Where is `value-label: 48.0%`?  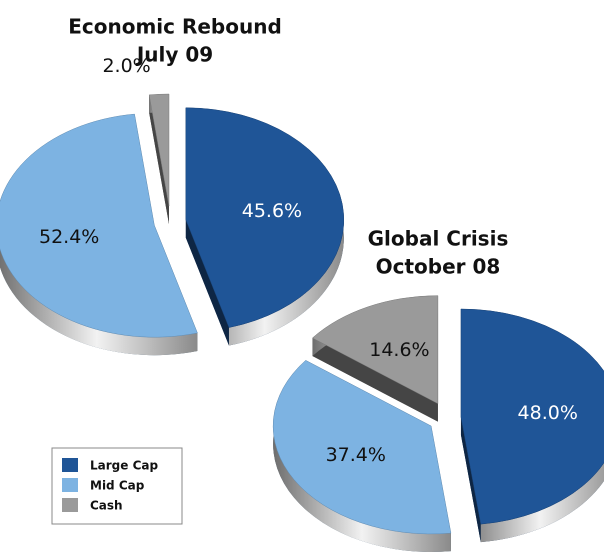
value-label: 48.0% is located at coordinates (548, 413).